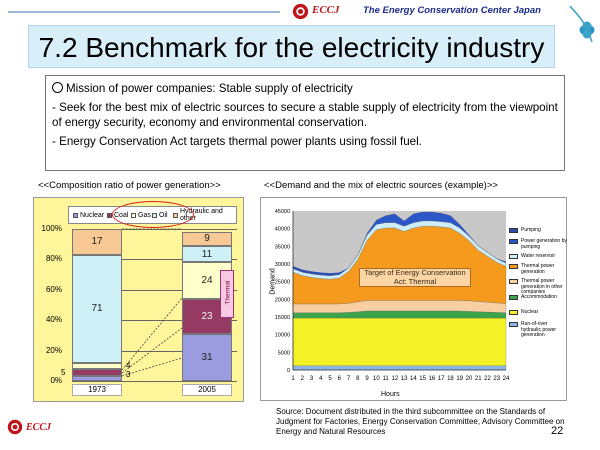  What do you see at coordinates (452, 10) in the screenshot?
I see `header-org-name: The Energy Conservation Center Japan` at bounding box center [452, 10].